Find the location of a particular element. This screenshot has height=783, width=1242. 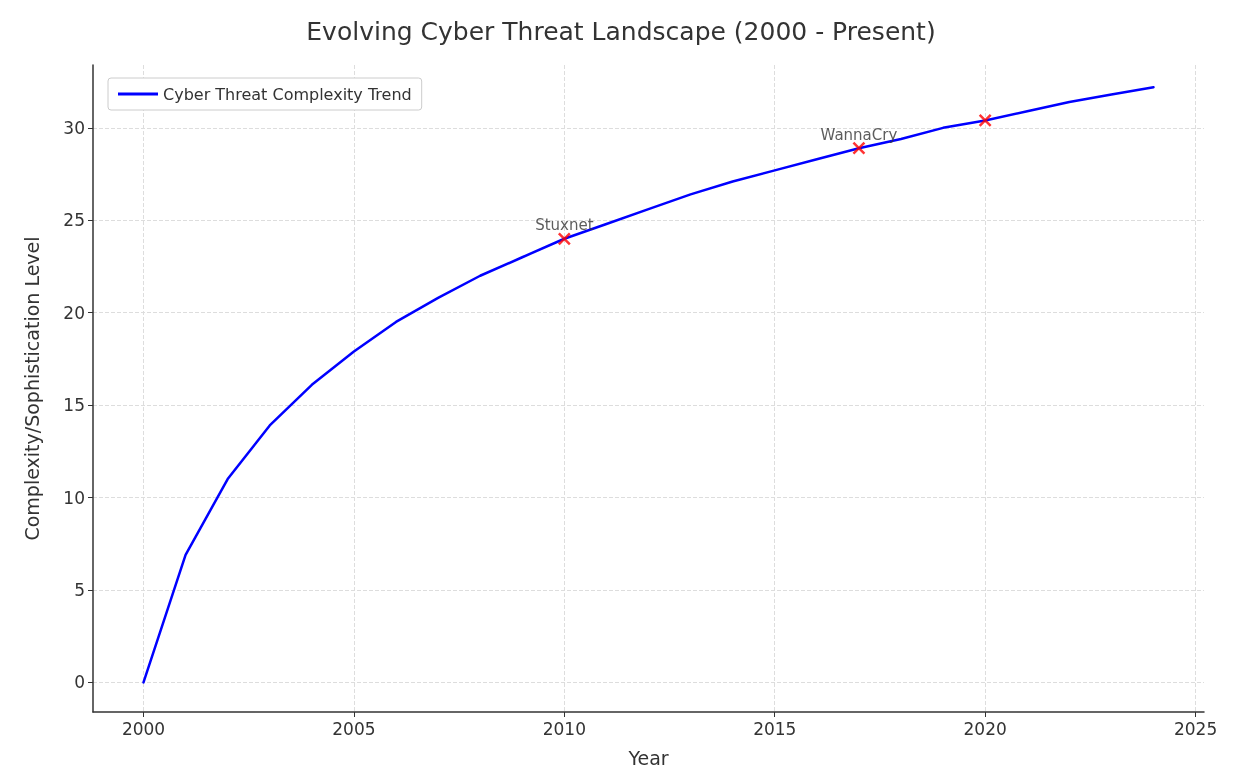

y-tick-label: 15 is located at coordinates (74, 405).